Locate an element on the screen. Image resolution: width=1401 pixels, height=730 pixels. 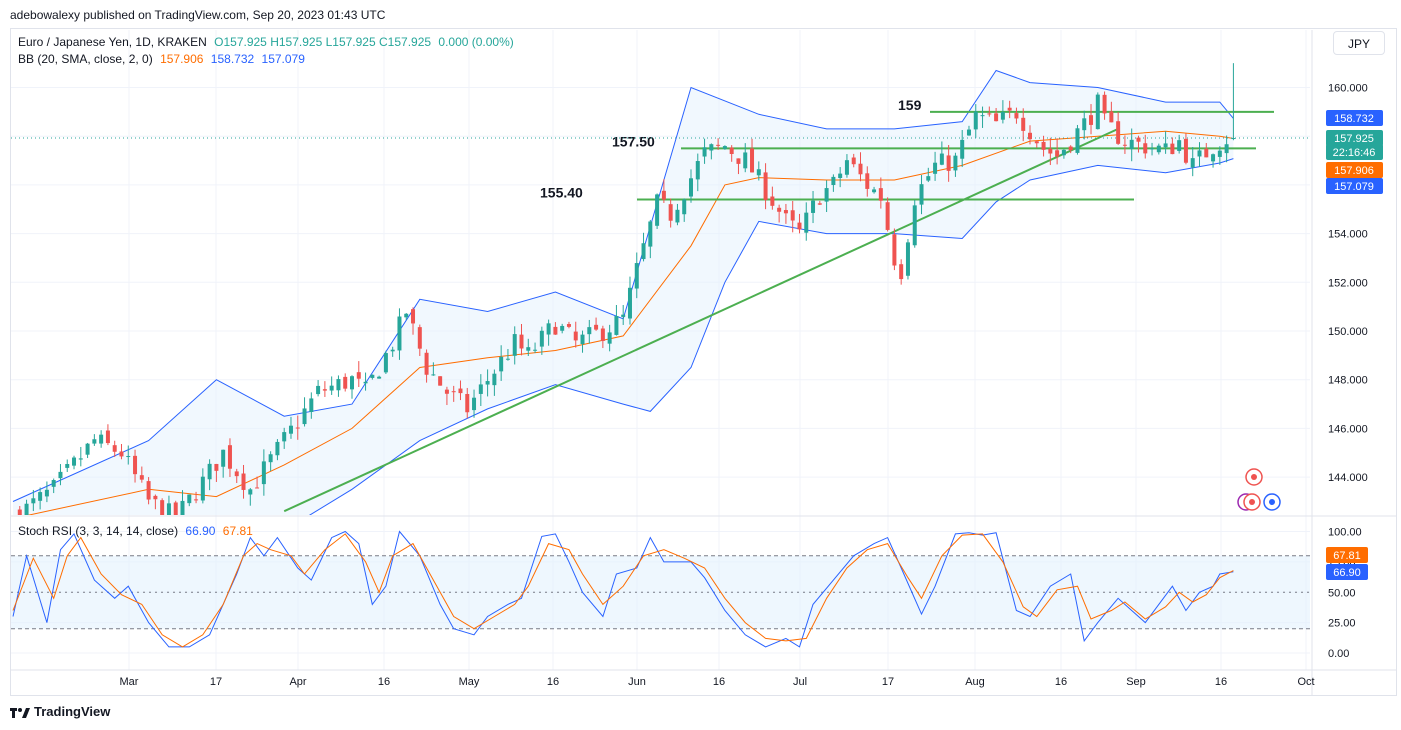
change-value: 0.000 (0.00%) is located at coordinates (476, 42).